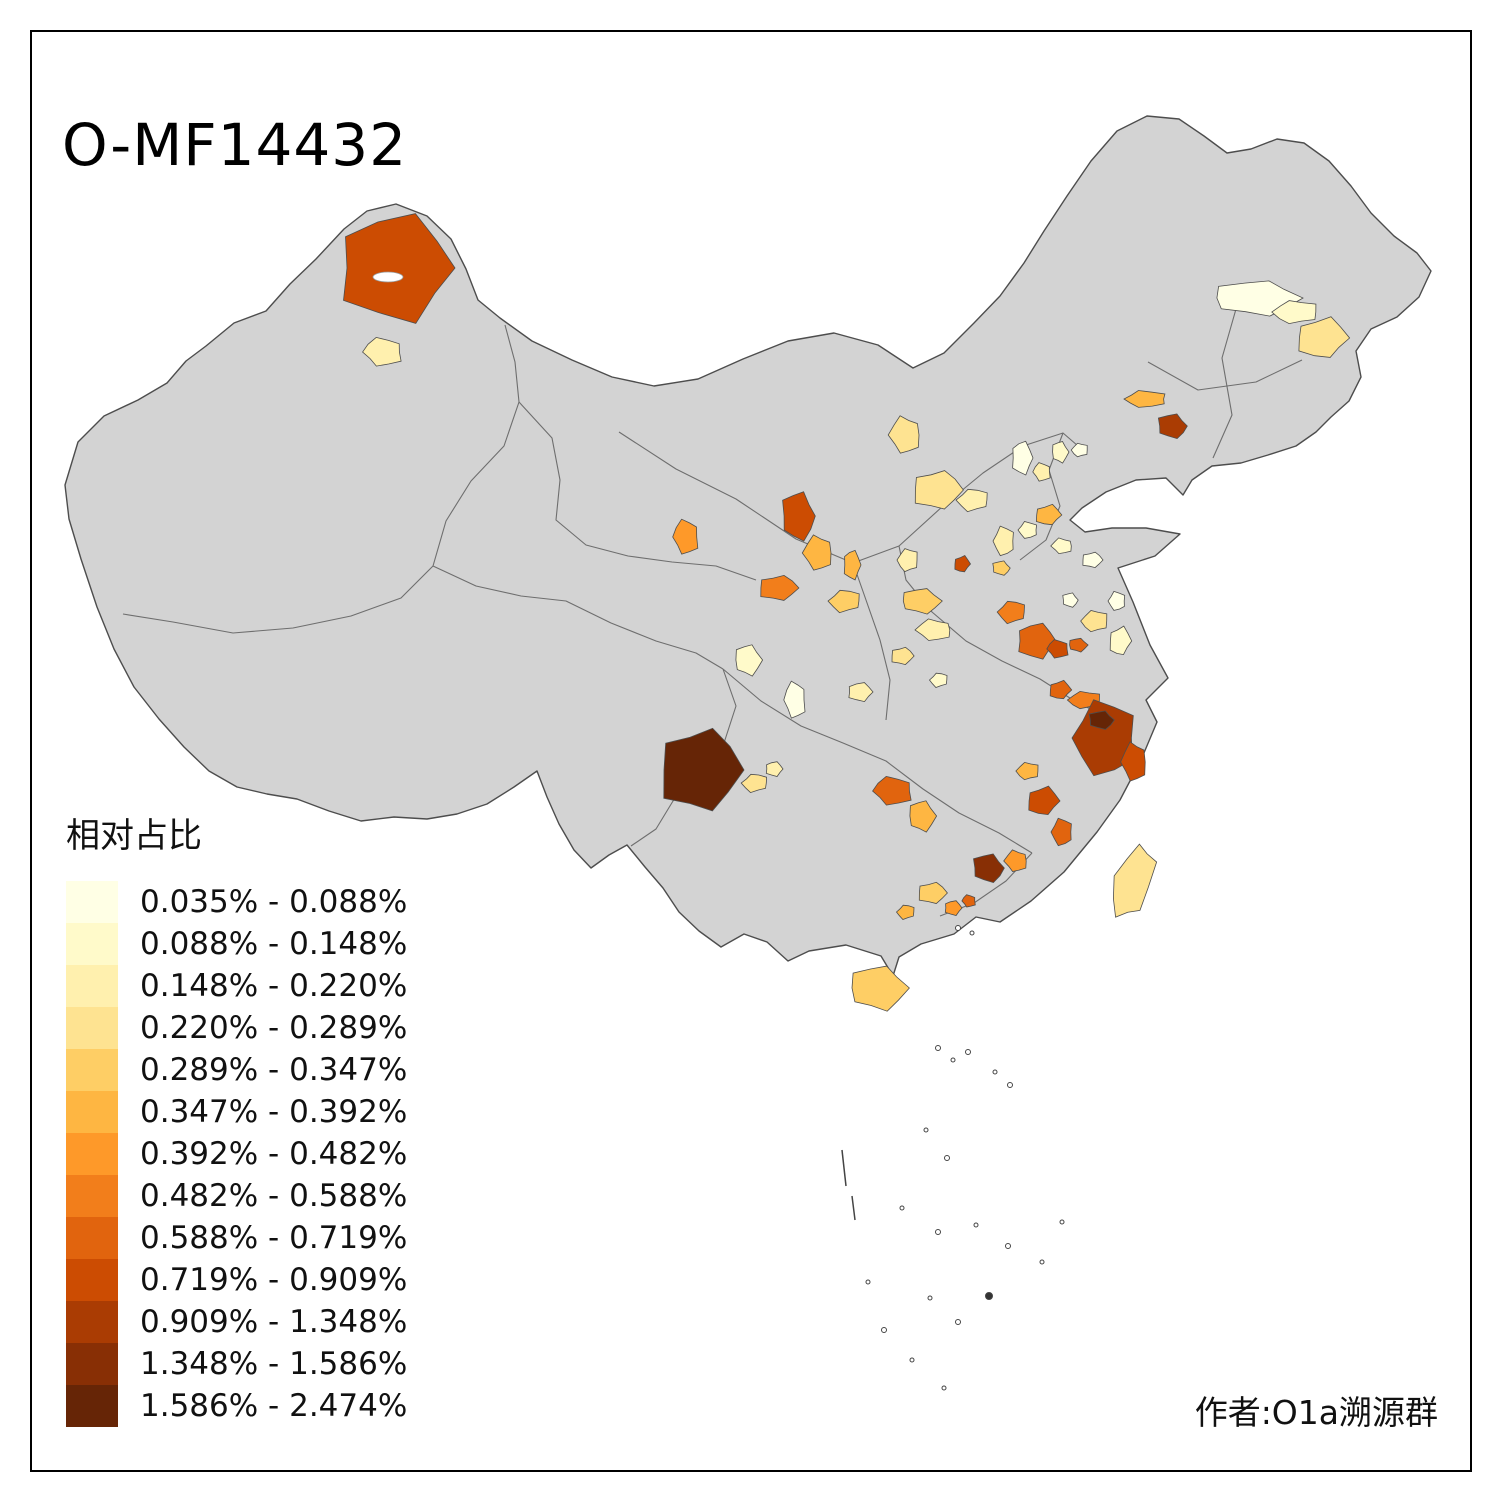 This screenshot has height=1500, width=1500. I want to click on legend-item: 1.348% - 1.586%, so click(236, 1364).